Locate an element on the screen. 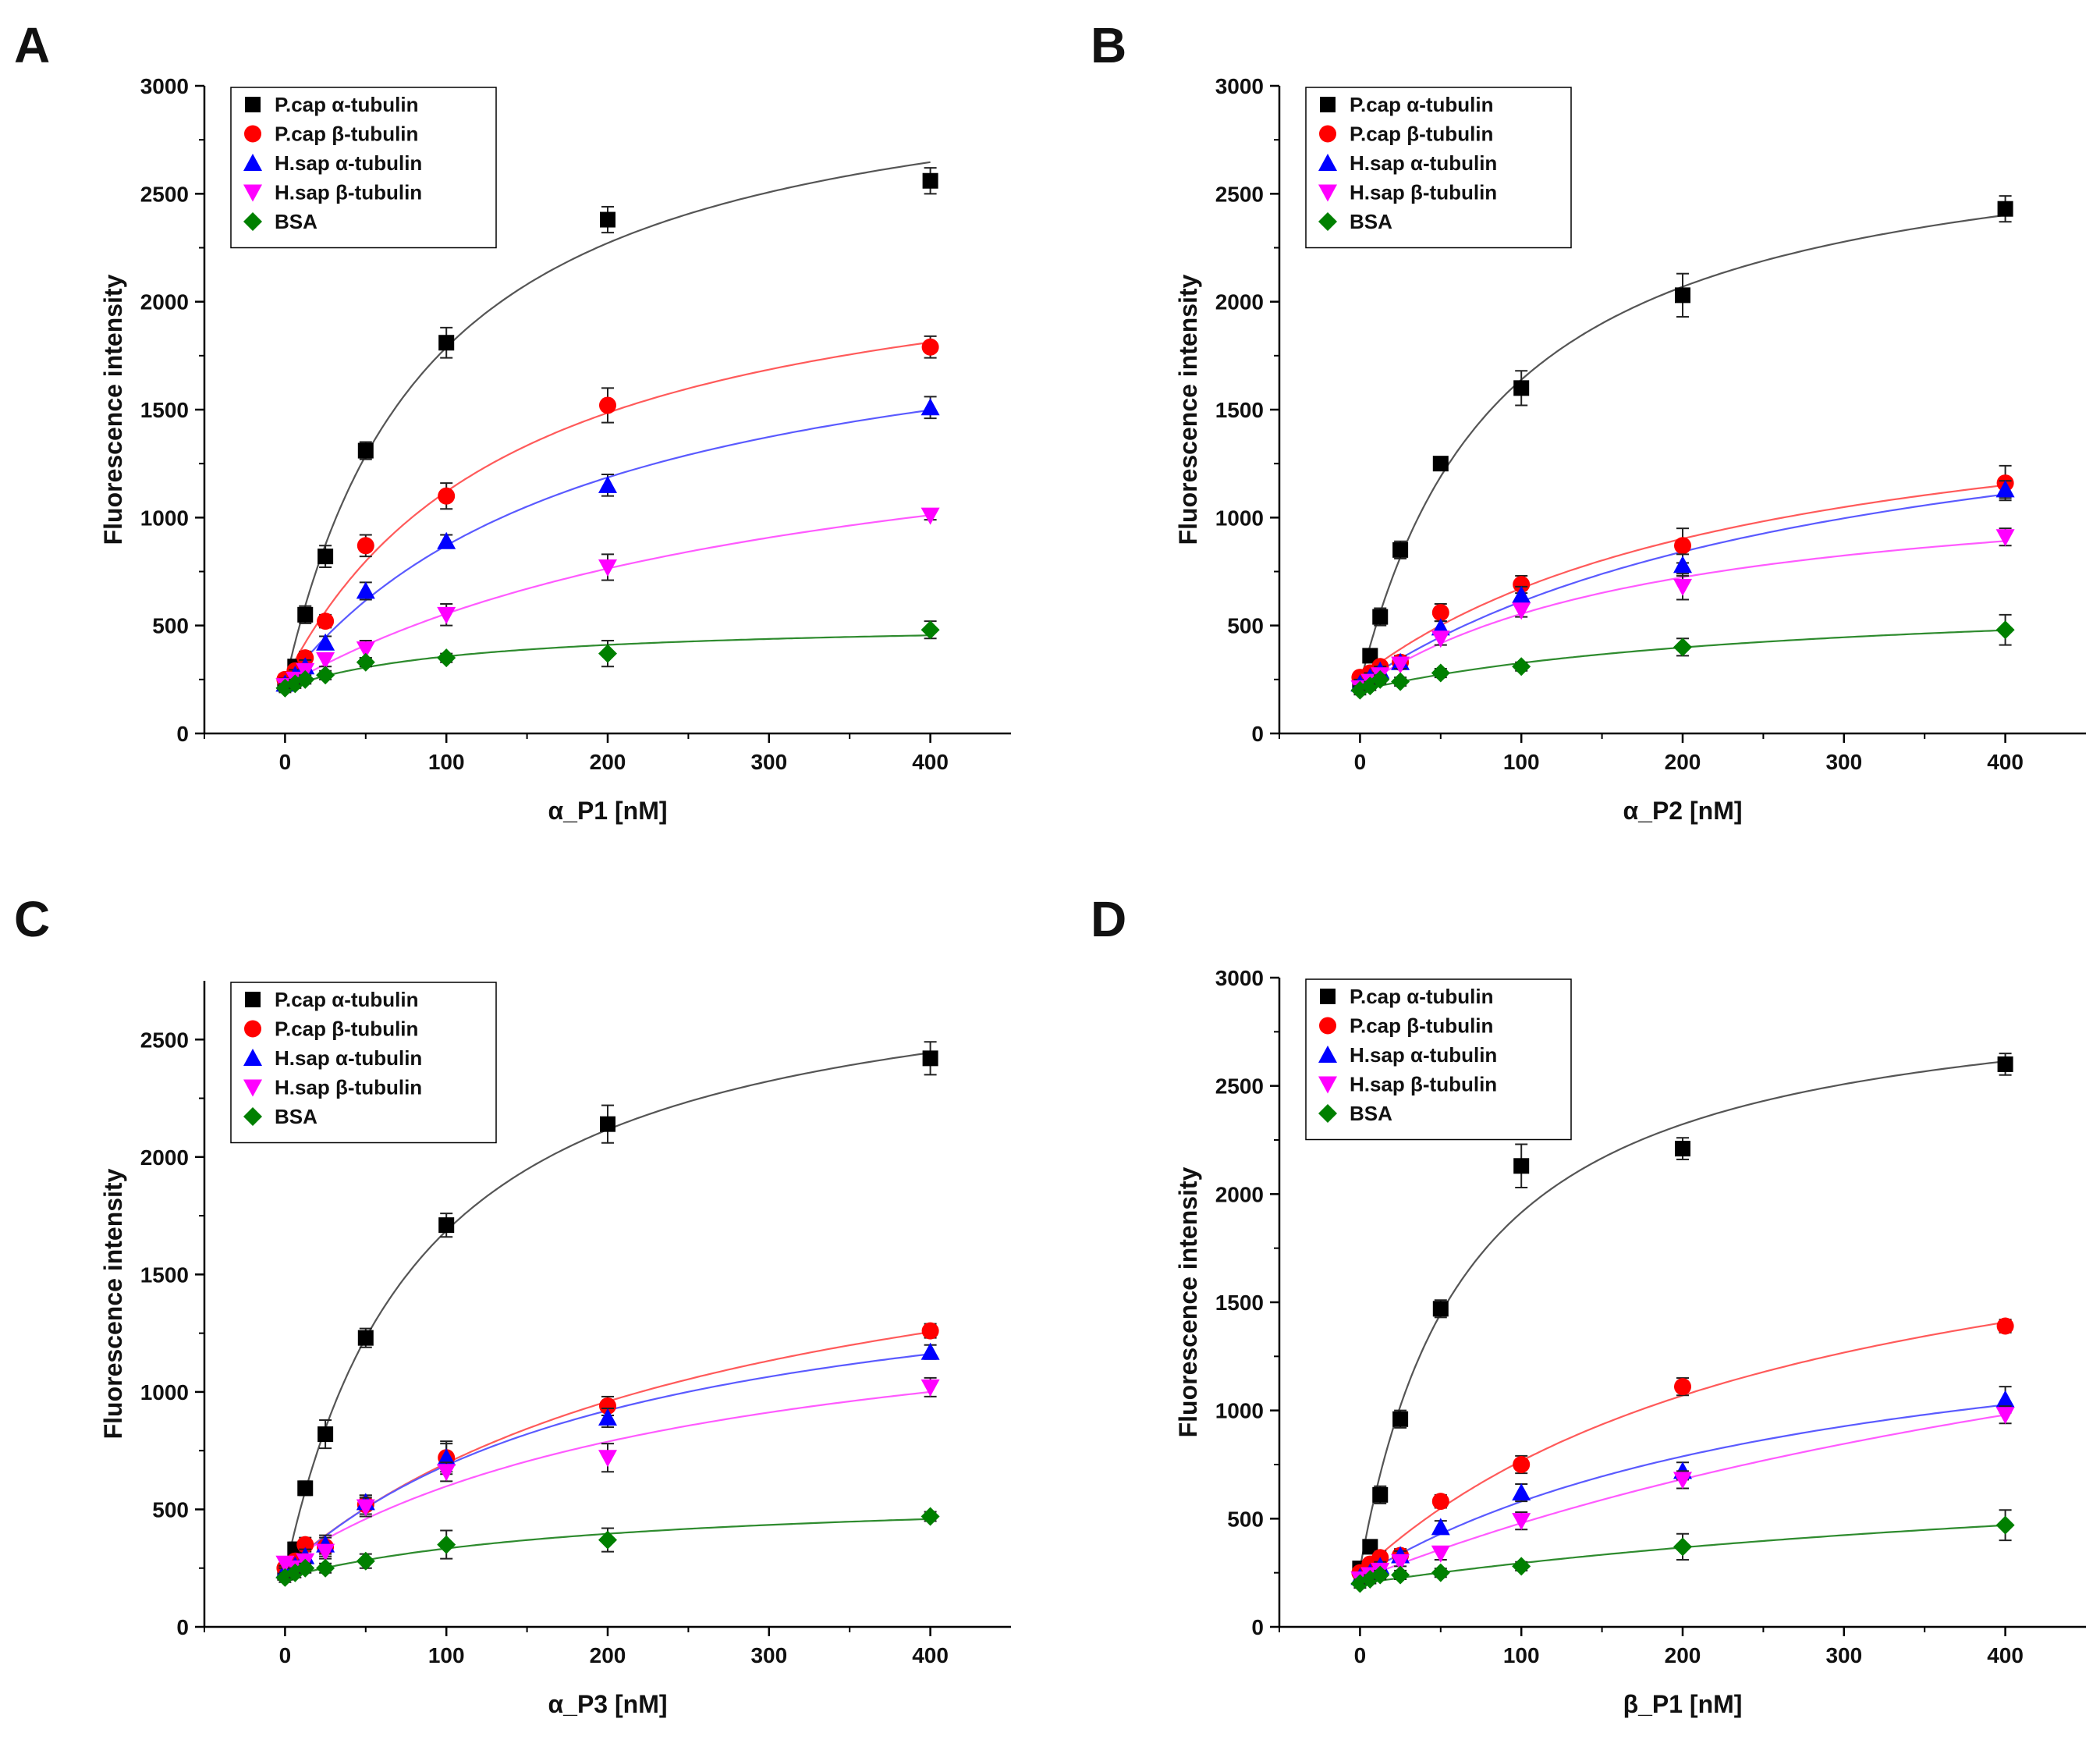 Image resolution: width=2100 pixels, height=1740 pixels. y-axis-title: Fluorescence intensity is located at coordinates (1188, 1302).